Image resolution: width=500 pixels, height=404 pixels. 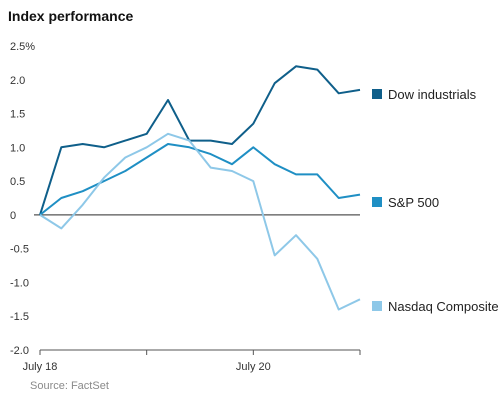 What do you see at coordinates (253, 367) in the screenshot?
I see `x-tick-label: July 20` at bounding box center [253, 367].